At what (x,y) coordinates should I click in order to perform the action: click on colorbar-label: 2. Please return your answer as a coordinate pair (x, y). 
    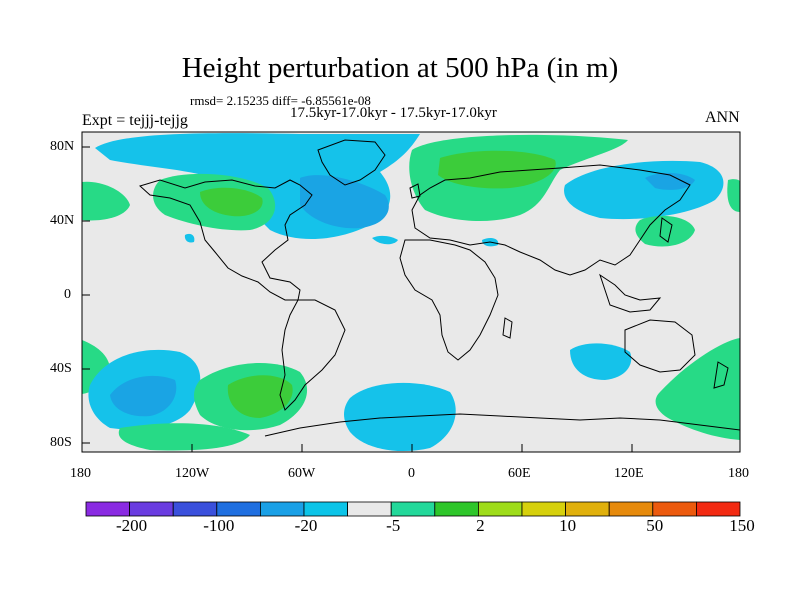
    Looking at the image, I should click on (480, 525).